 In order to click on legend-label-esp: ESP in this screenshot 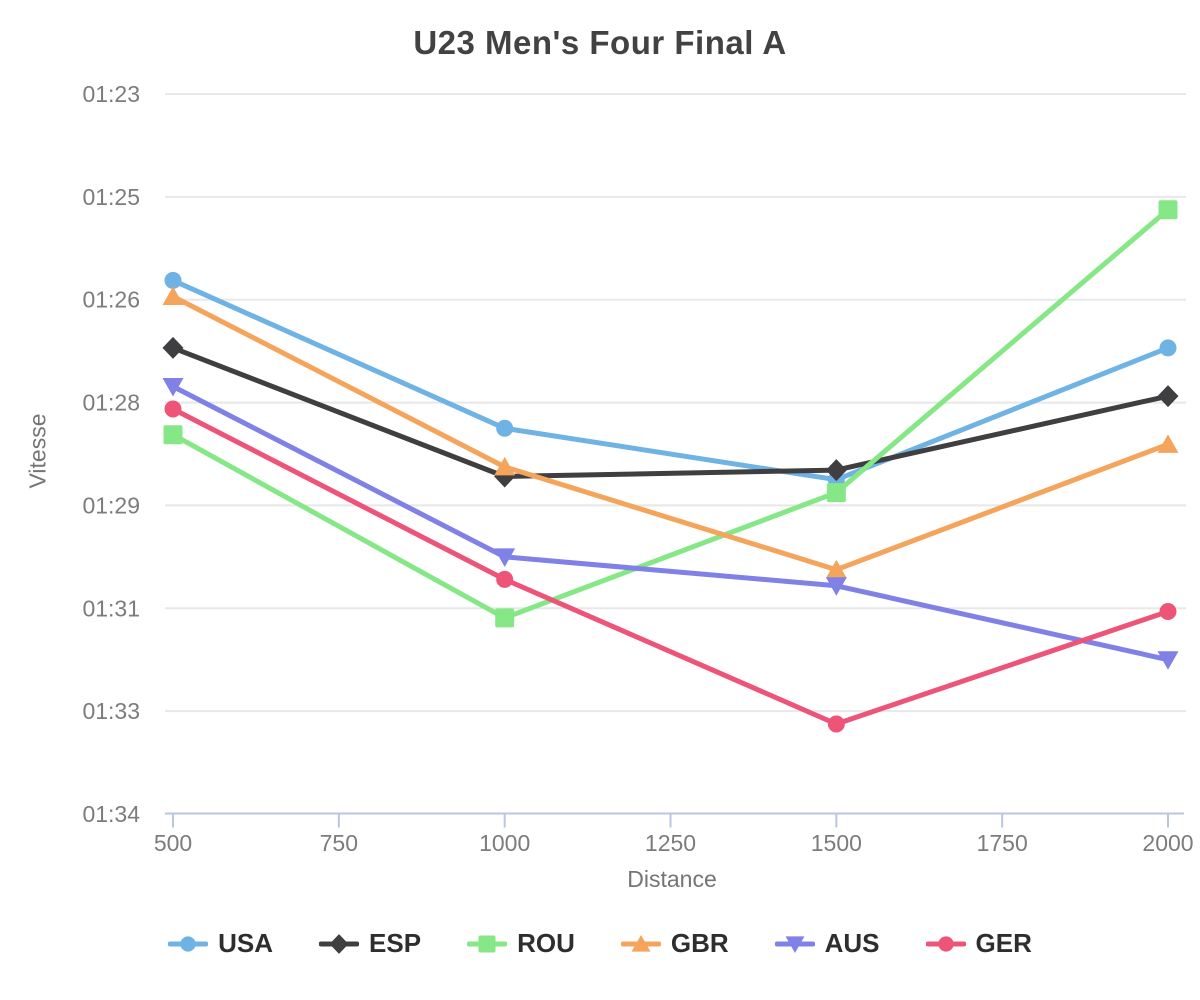, I will do `click(395, 943)`.